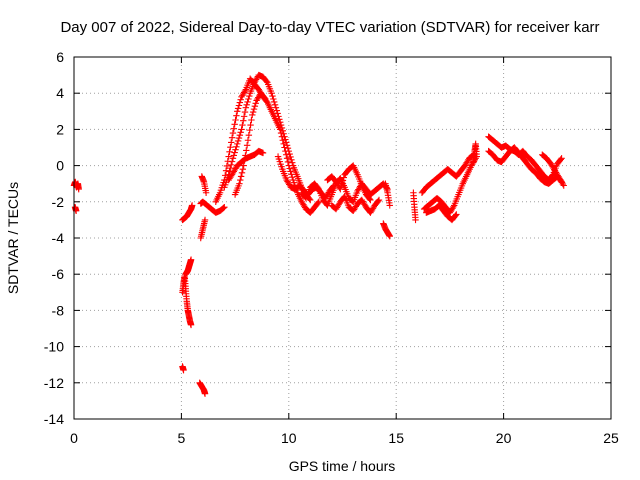 The height and width of the screenshot is (480, 640). What do you see at coordinates (54, 419) in the screenshot?
I see `y-tick-label: -14` at bounding box center [54, 419].